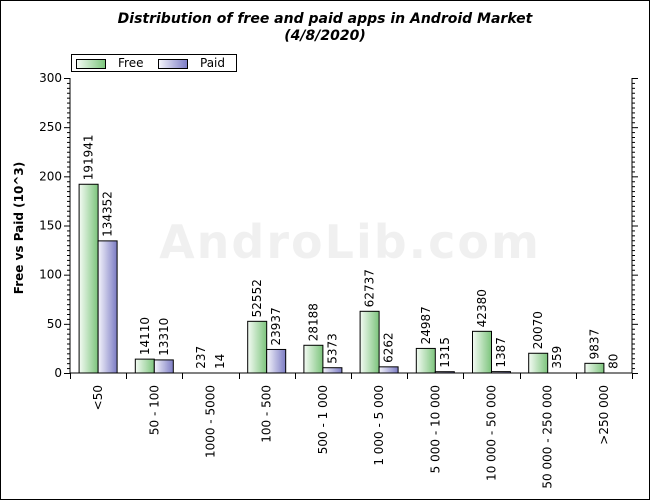  Describe the element at coordinates (154, 63) in the screenshot. I see `chart-legend: Free Paid` at that location.